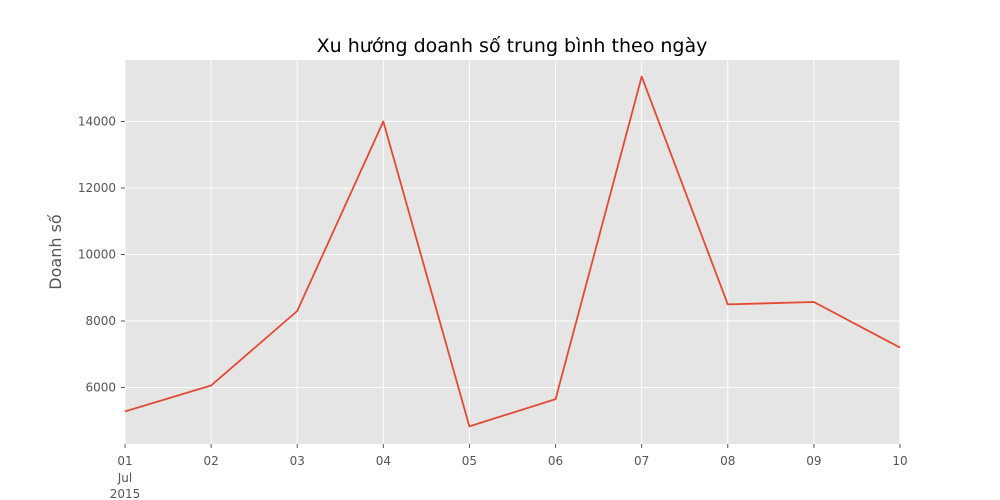 This screenshot has width=1000, height=500. Describe the element at coordinates (97, 188) in the screenshot. I see `y-tick-label: 12000` at that location.